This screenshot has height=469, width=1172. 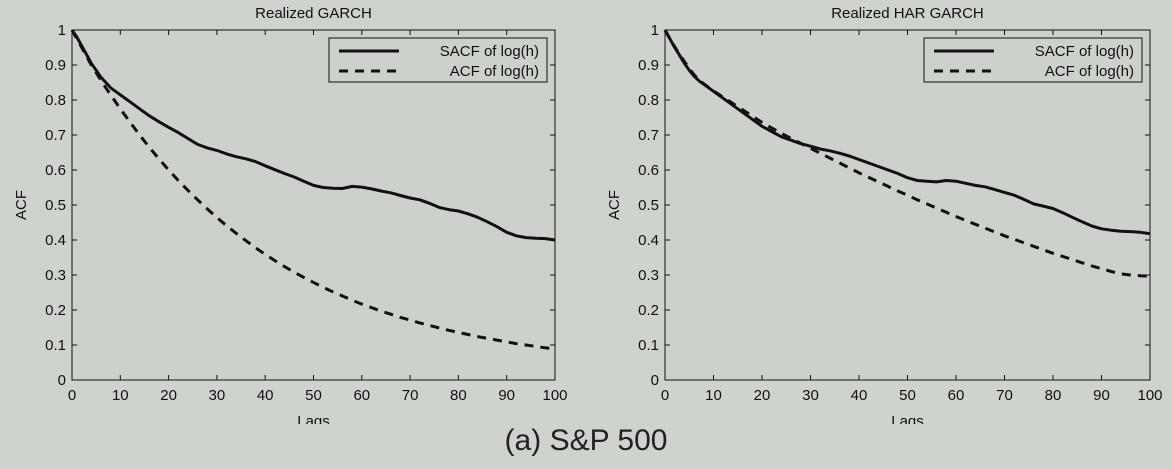 I want to click on panel-1-legend-box, so click(x=438, y=60).